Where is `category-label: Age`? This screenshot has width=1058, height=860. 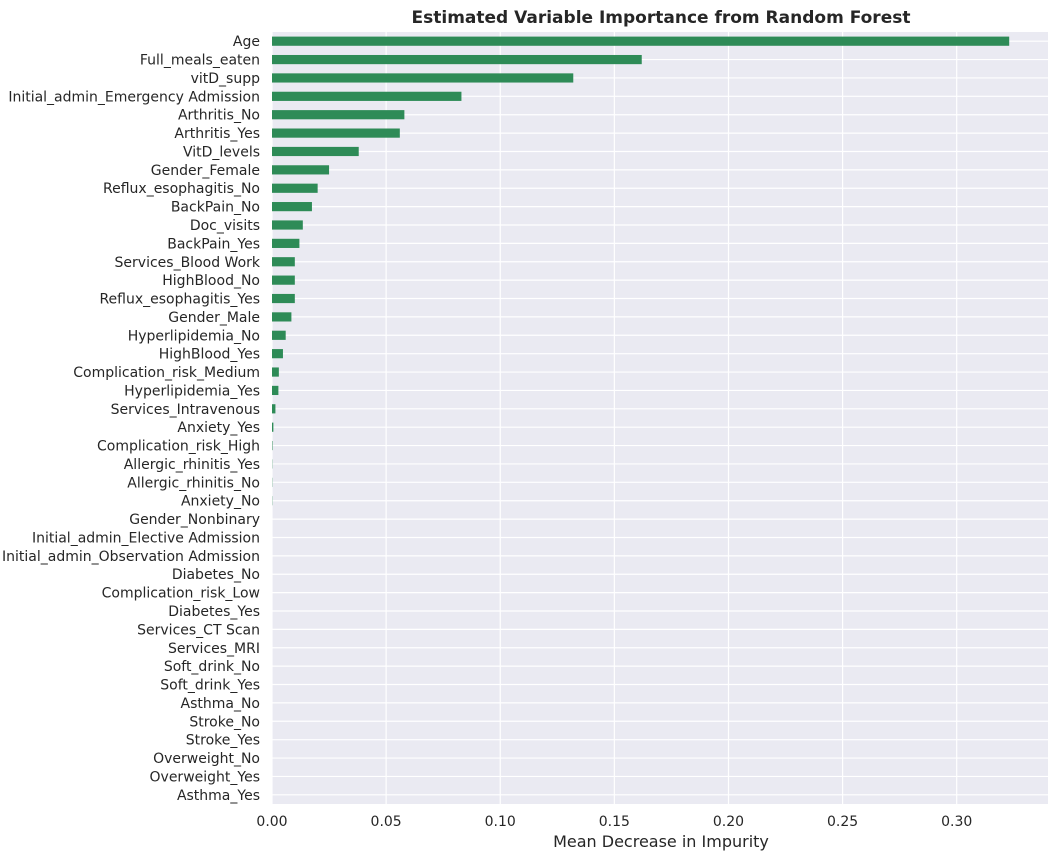 category-label: Age is located at coordinates (246, 42).